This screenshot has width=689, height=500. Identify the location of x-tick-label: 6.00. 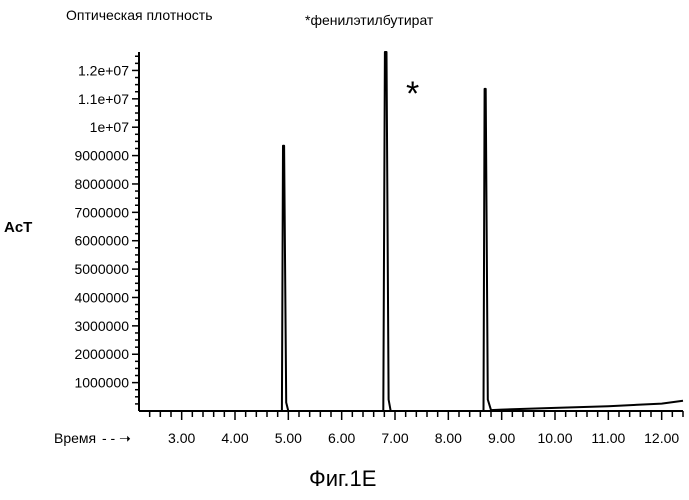
(341, 438).